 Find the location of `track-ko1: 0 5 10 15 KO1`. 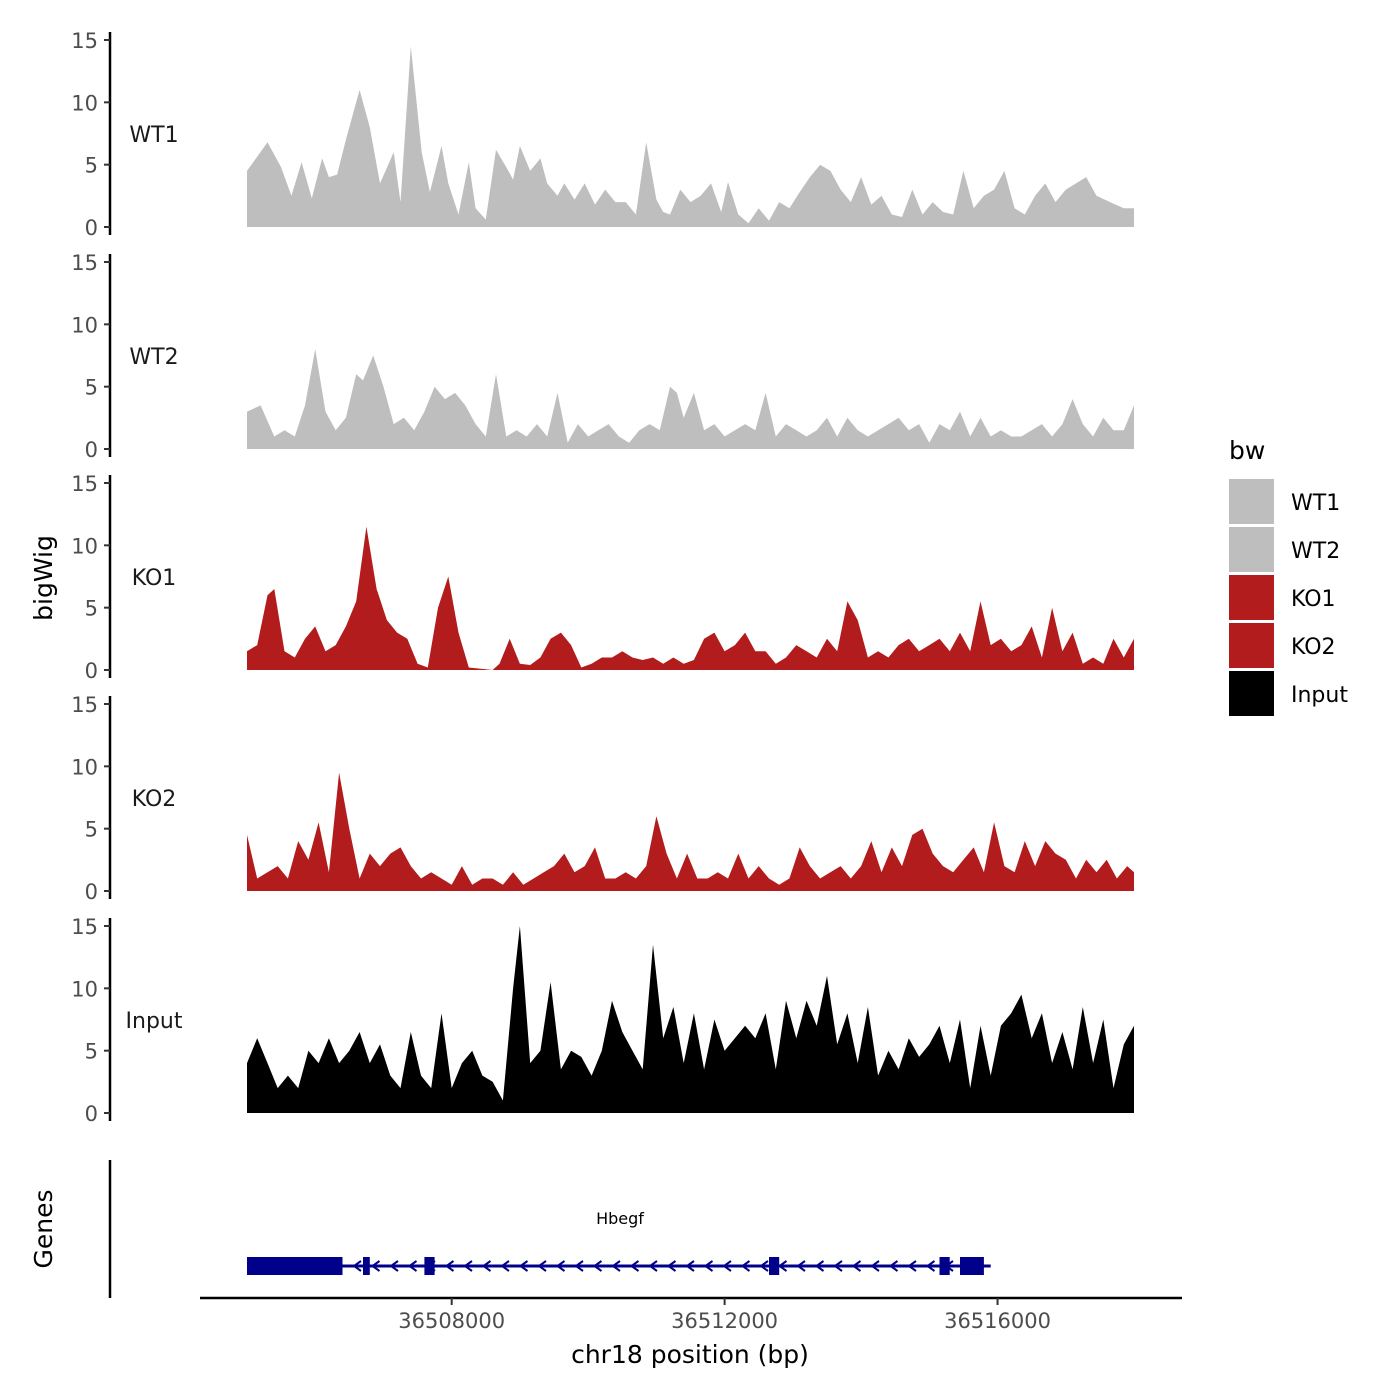

track-ko1: 0 5 10 15 KO1 is located at coordinates (602, 577).